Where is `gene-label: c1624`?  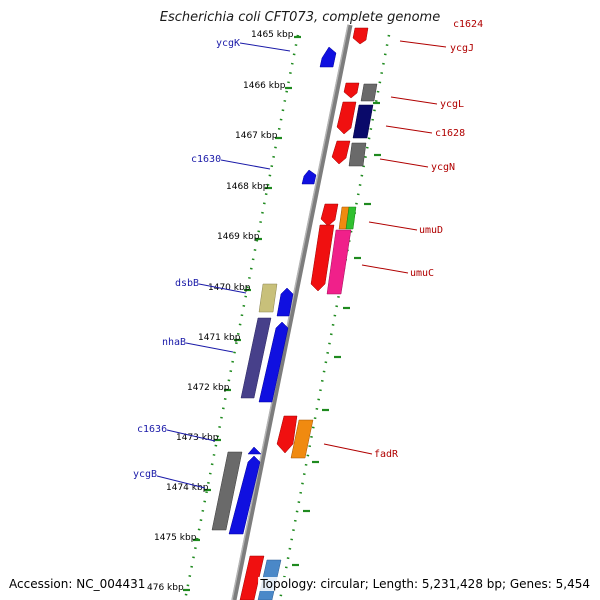
gene-label: c1624 is located at coordinates (468, 24).